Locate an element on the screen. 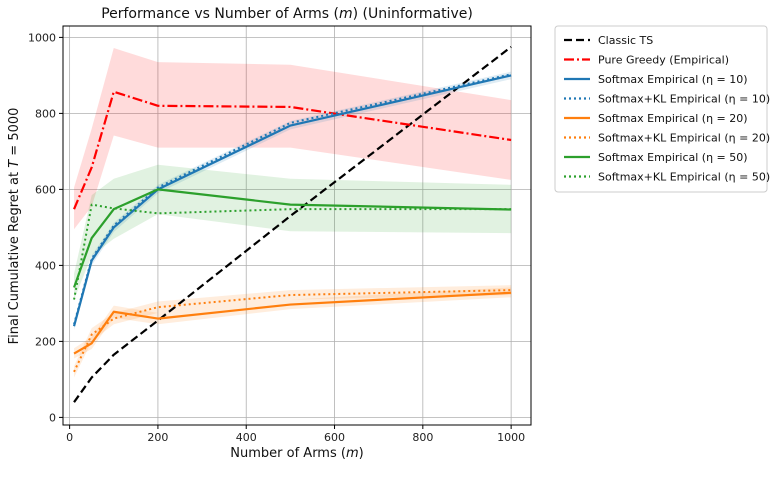  x-tick-label: 600 is located at coordinates (334, 437).